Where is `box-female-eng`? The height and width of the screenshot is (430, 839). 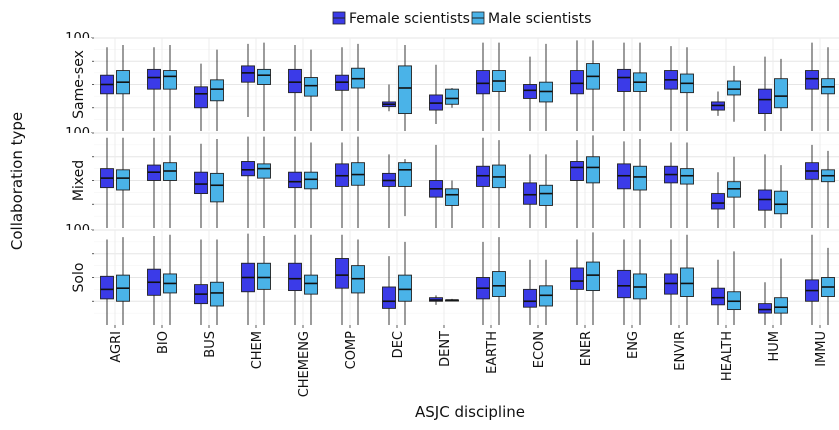 box-female-eng is located at coordinates (624, 282).